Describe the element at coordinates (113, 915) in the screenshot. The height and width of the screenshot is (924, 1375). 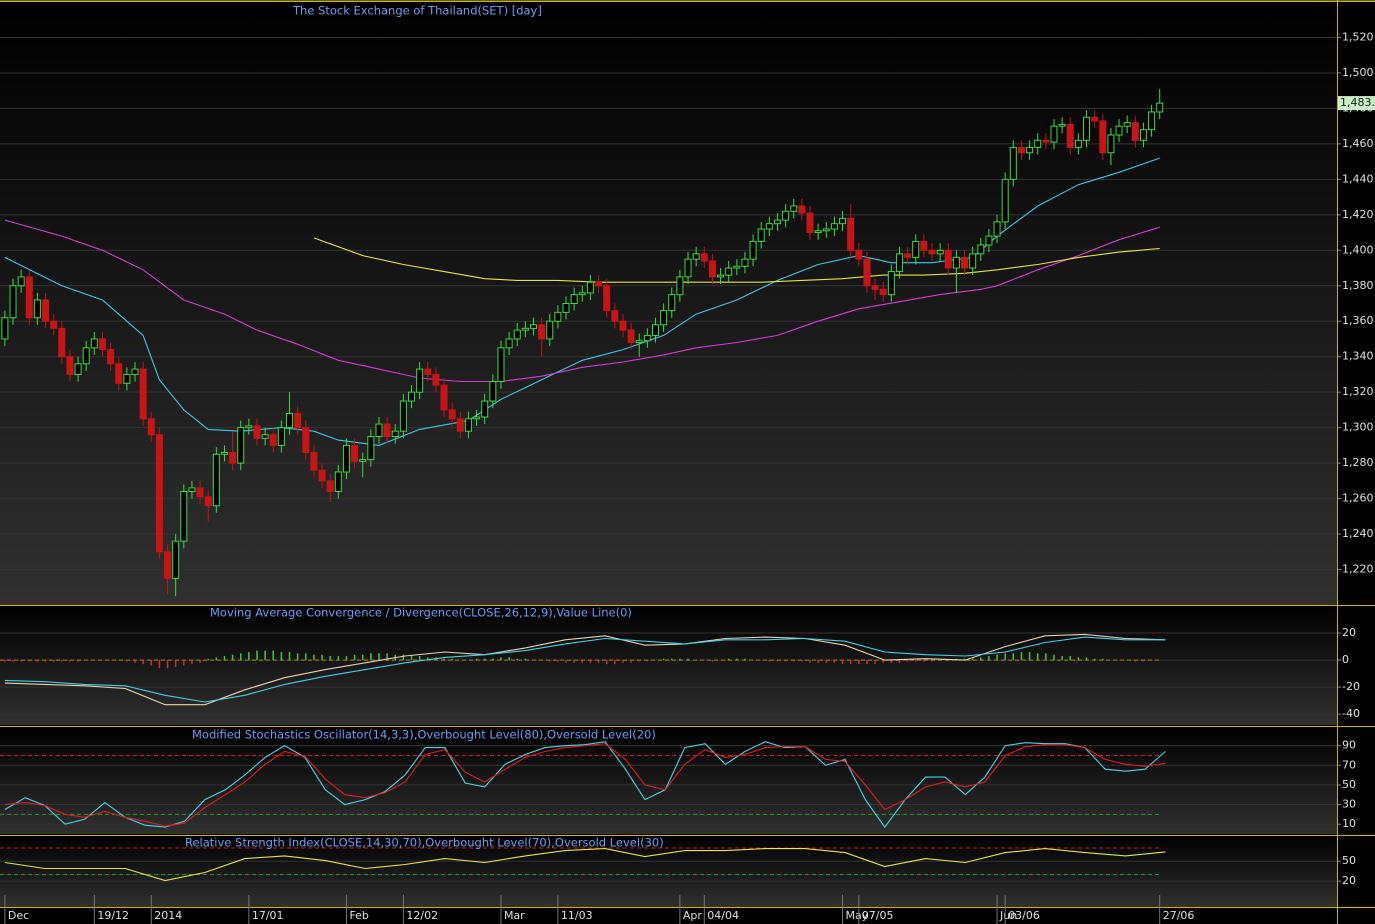
I see `x-tick-label: 19/12` at that location.